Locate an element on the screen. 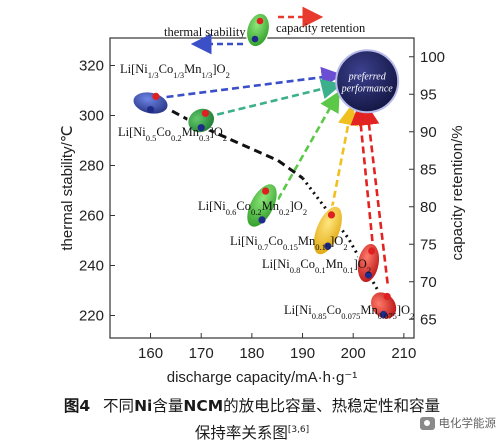 The image size is (504, 445). y-left-tick-label: 260 is located at coordinates (91, 216).